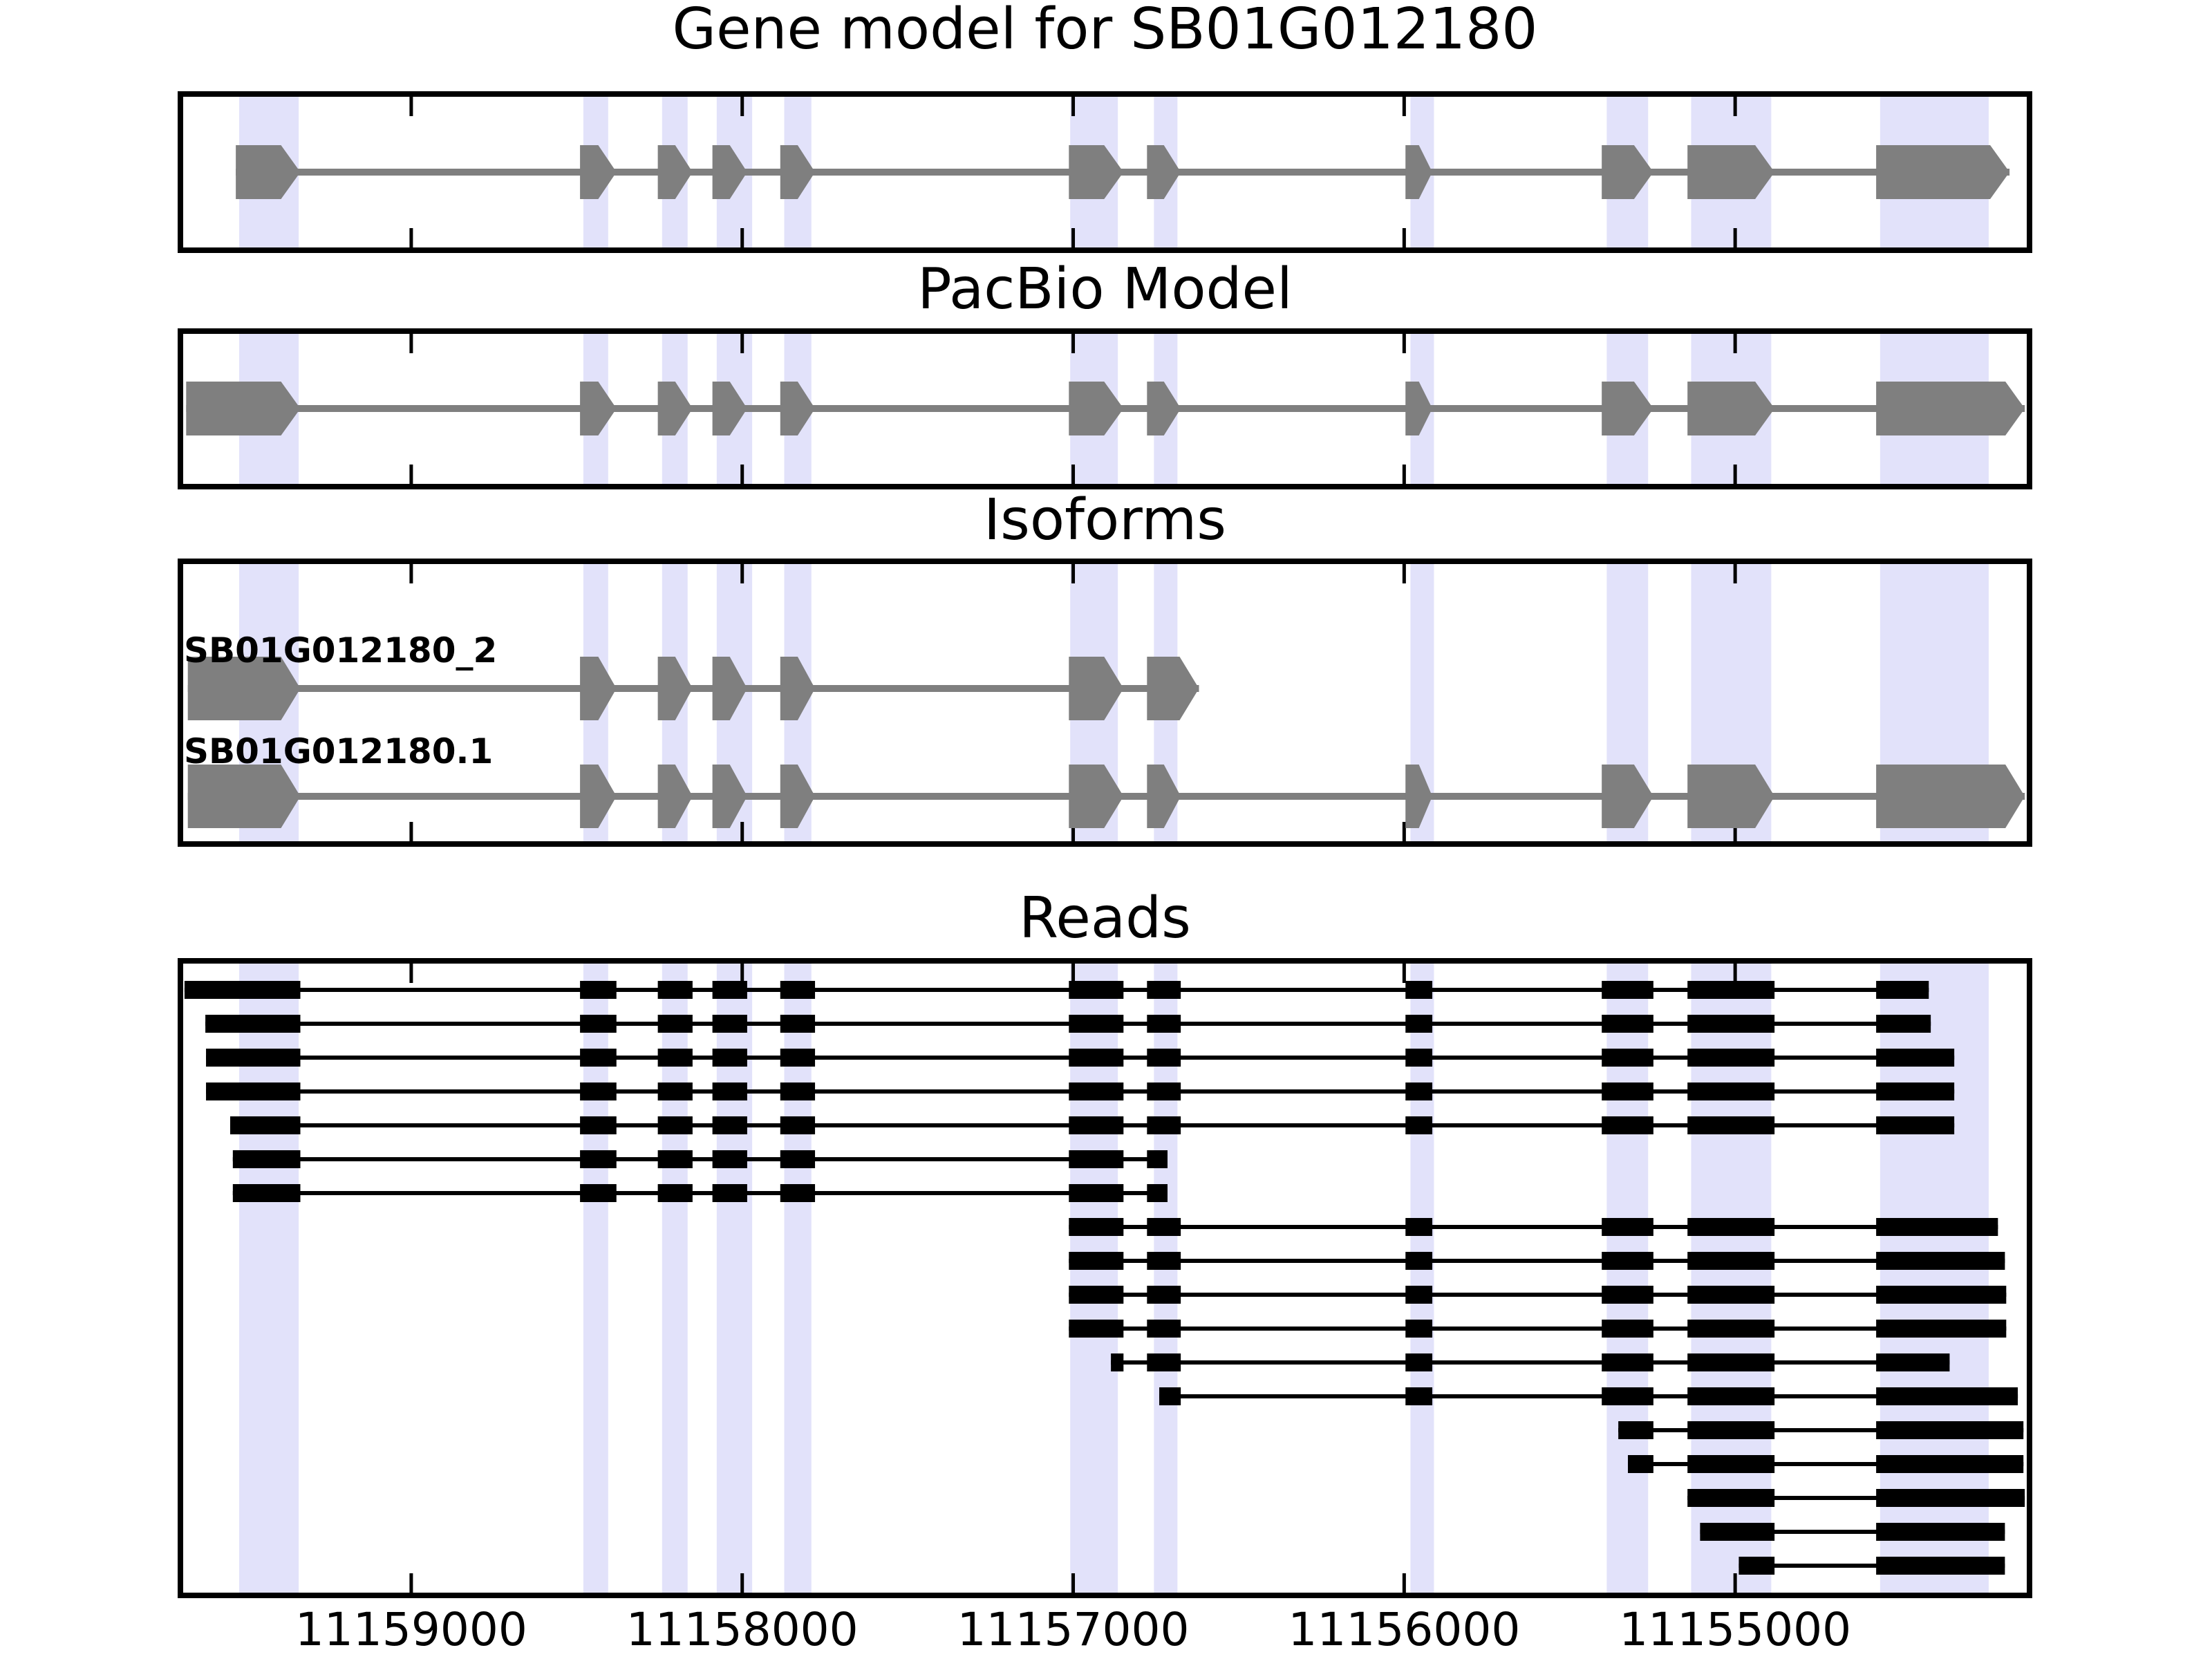  What do you see at coordinates (1105, 31) in the screenshot?
I see `gene-model-title: Gene model for SB01G012180` at bounding box center [1105, 31].